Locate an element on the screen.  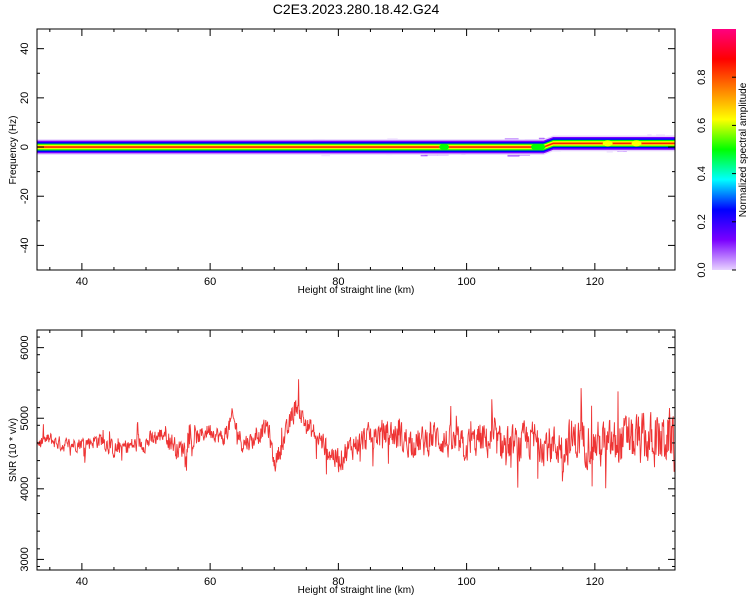
colorbar-ticks: 0.0 0.2 0.4 0.6 0.8 is located at coordinates (716, 174).